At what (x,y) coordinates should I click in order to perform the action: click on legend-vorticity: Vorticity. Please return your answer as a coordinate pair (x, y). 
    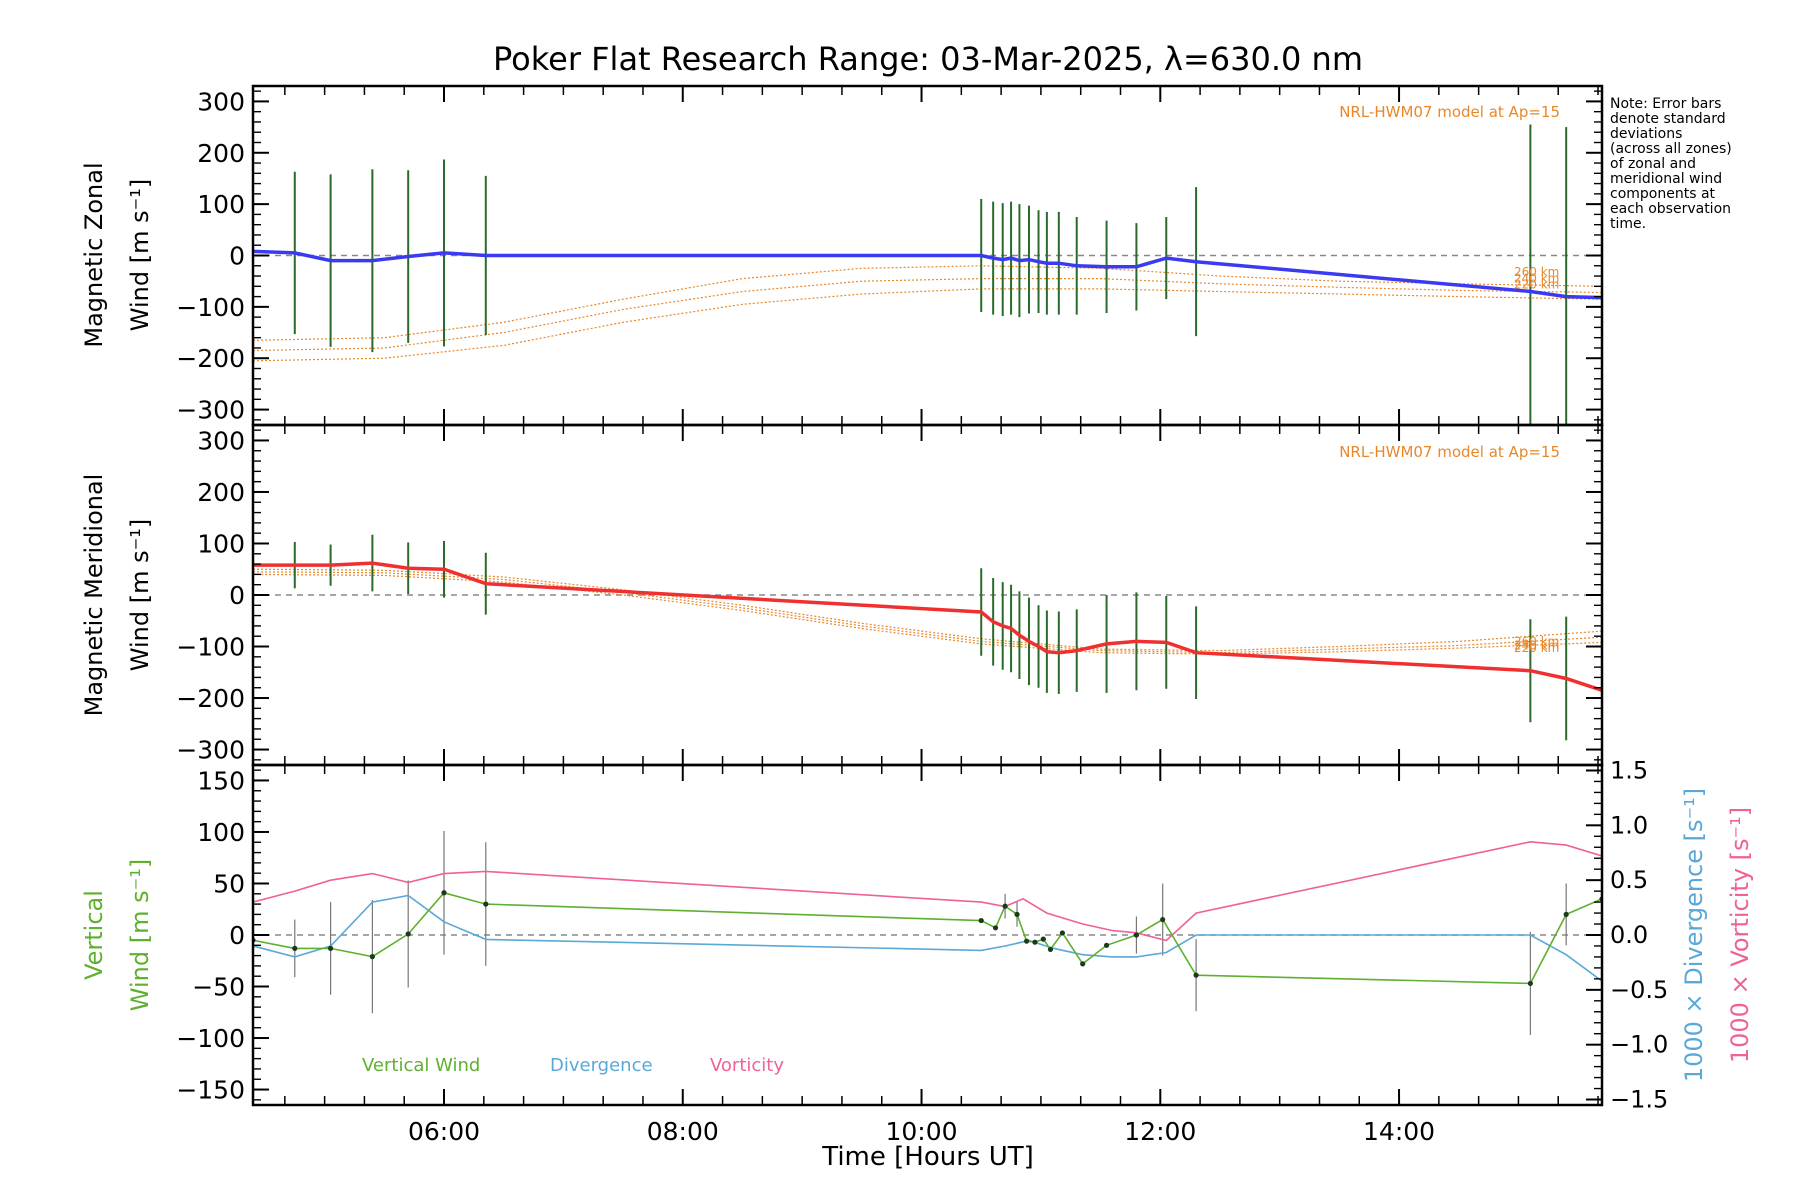
    Looking at the image, I should click on (747, 1065).